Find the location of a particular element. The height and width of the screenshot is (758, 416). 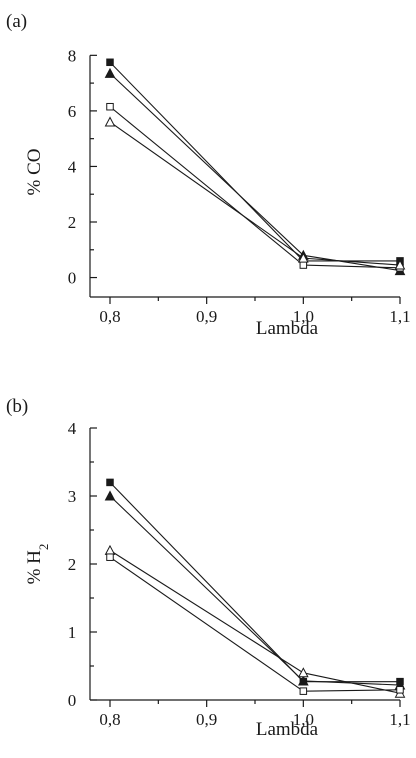

y-tick-label: 1 is located at coordinates (72, 632).